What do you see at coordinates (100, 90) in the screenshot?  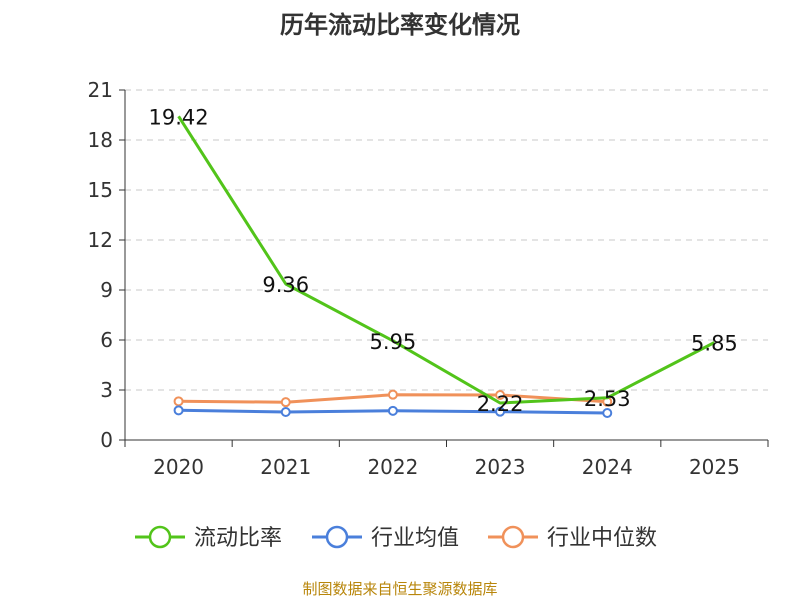 I see `y-tick-label: 21` at bounding box center [100, 90].